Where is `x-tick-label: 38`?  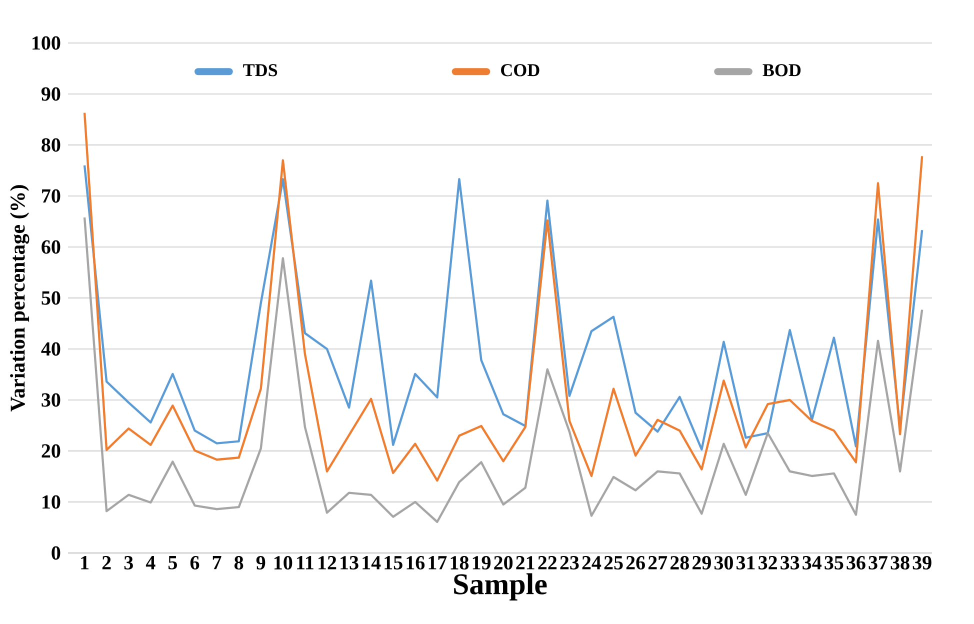
x-tick-label: 38 is located at coordinates (900, 563).